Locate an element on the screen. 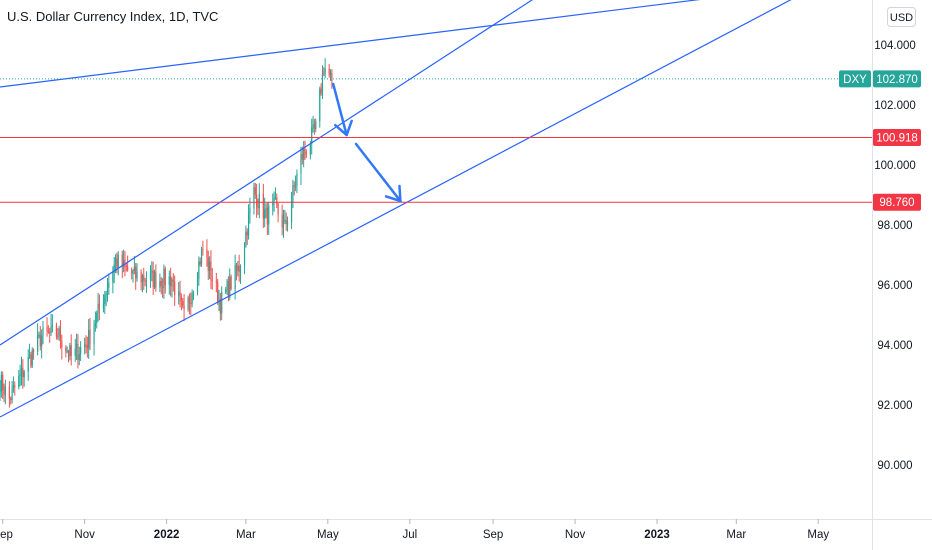 This screenshot has height=550, width=932. y-tick-label: 102.000 is located at coordinates (895, 106).